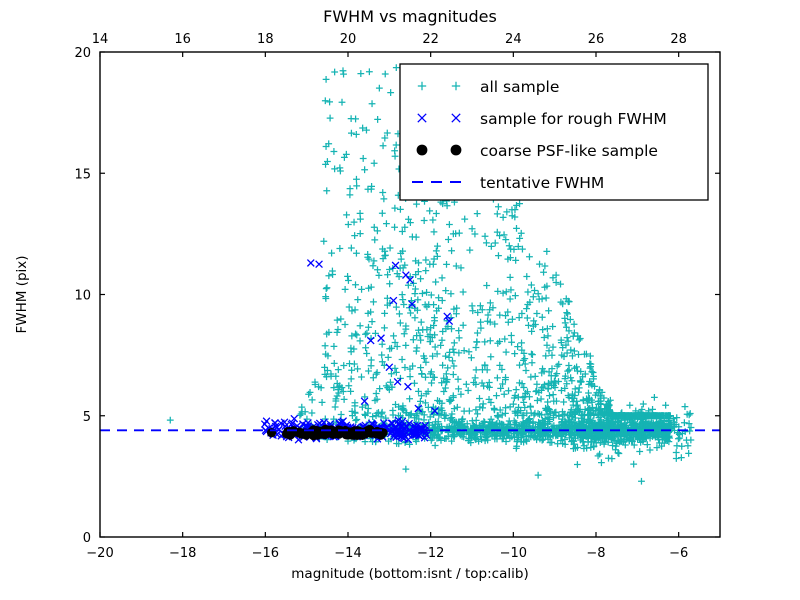 The height and width of the screenshot is (600, 800). Describe the element at coordinates (542, 119) in the screenshot. I see `legend-entry-sample-for-rough-fwhm: sample for rough FWHM` at that location.